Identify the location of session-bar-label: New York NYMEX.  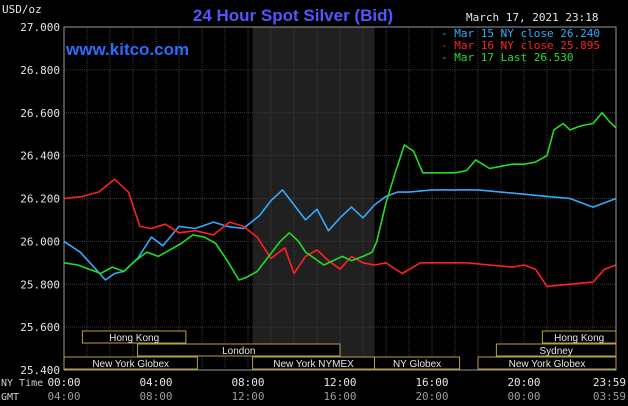
(313, 364).